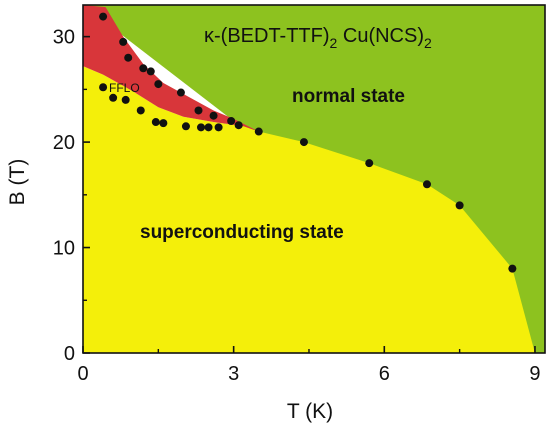  Describe the element at coordinates (348, 96) in the screenshot. I see `normal-state-label: normal state` at that location.